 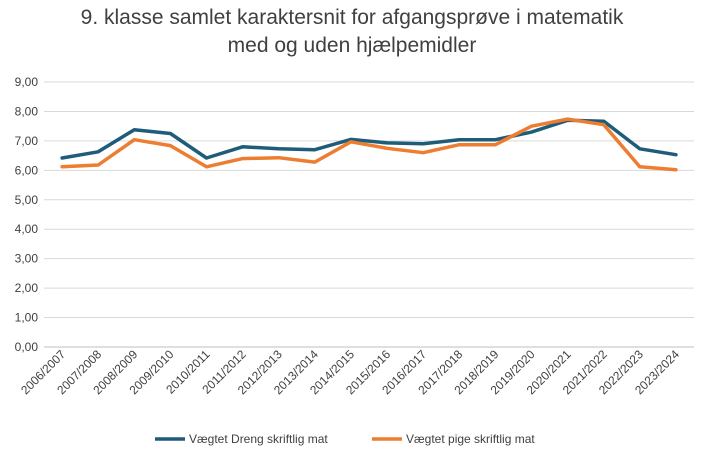 What do you see at coordinates (27, 170) in the screenshot?
I see `y-tick-label: 6,00` at bounding box center [27, 170].